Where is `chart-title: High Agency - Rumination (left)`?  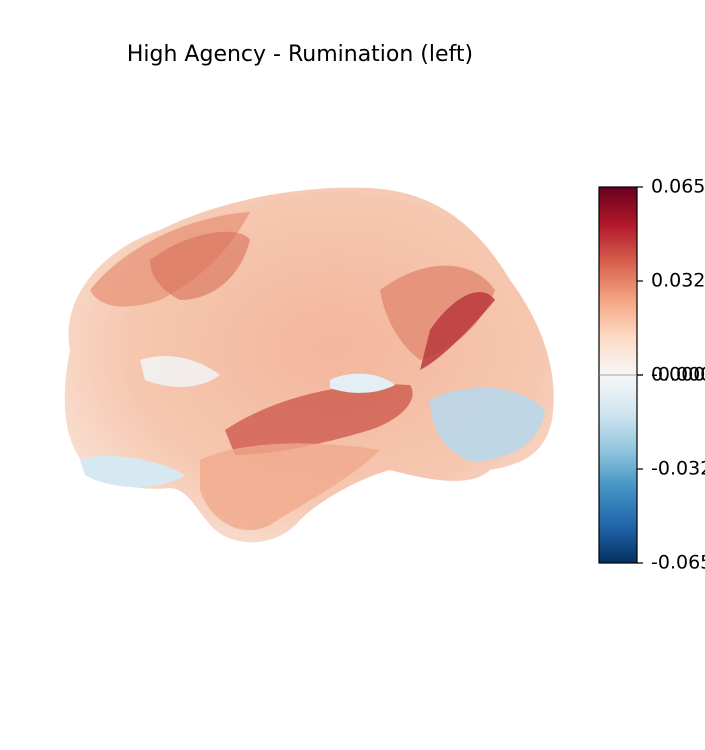 chart-title: High Agency - Rumination (left) is located at coordinates (300, 54).